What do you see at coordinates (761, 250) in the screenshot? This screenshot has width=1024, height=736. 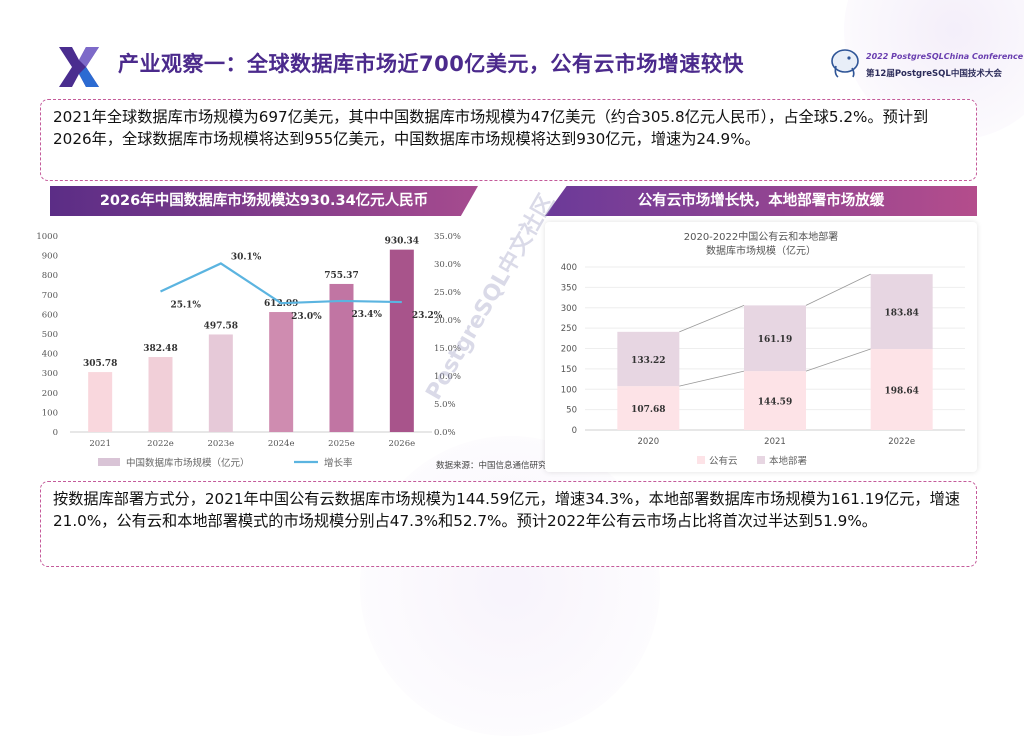 I see `chart-title: 数据库市场规模（亿元）` at bounding box center [761, 250].